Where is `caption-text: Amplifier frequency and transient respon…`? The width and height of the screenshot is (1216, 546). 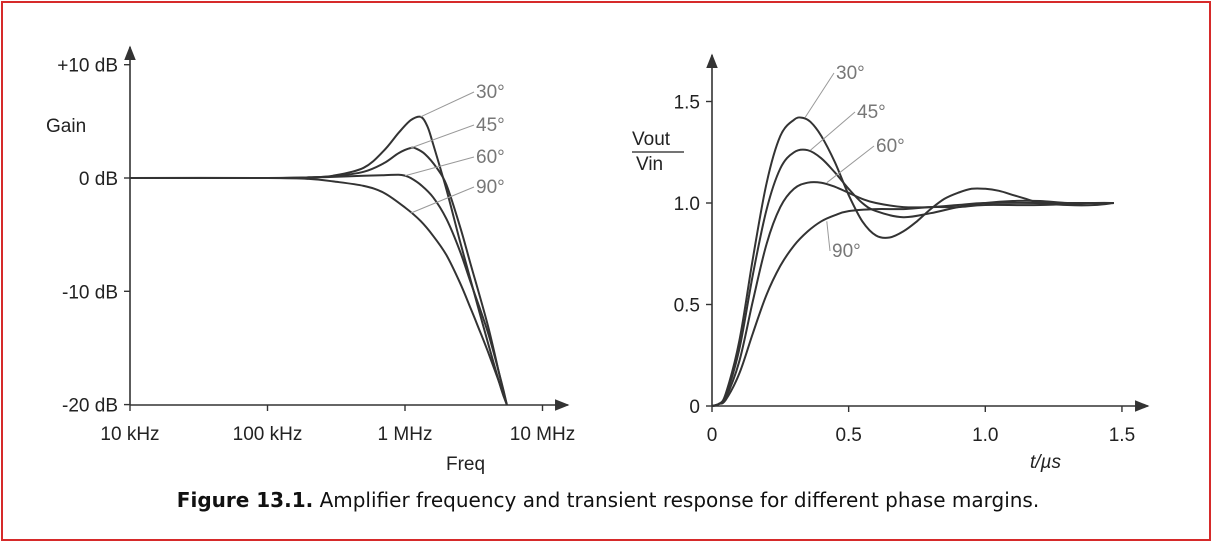 caption-text: Amplifier frequency and transient respon… is located at coordinates (679, 500).